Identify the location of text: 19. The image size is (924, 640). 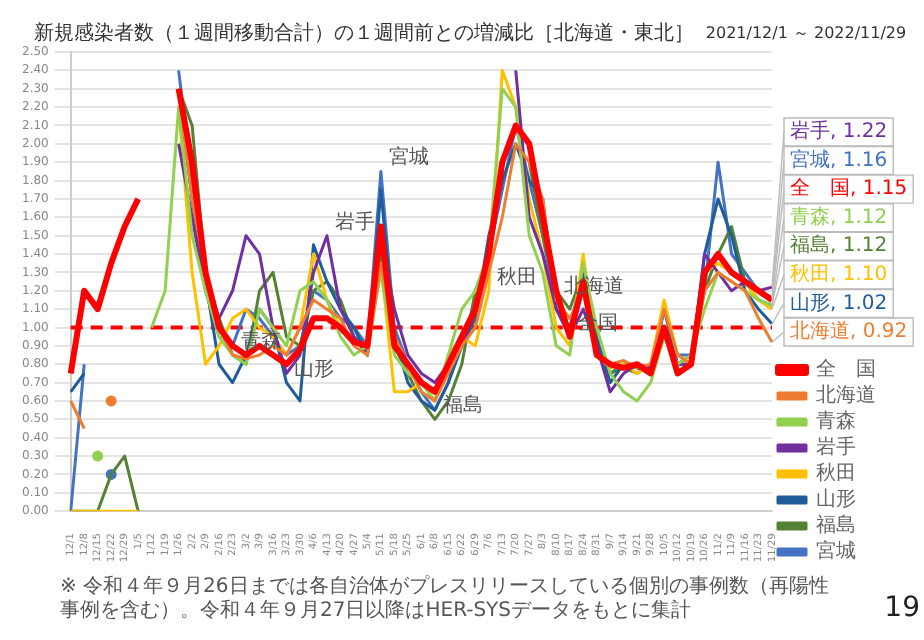
(902, 608).